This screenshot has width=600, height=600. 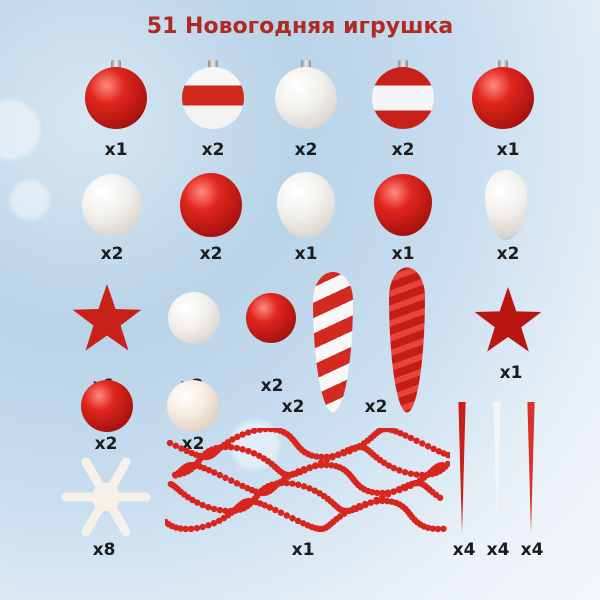 What do you see at coordinates (107, 317) in the screenshot?
I see `red-glitter-star-ornament` at bounding box center [107, 317].